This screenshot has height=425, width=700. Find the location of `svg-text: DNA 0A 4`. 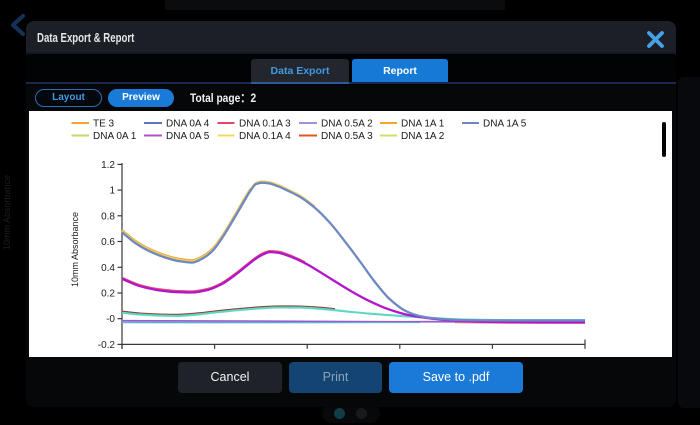

svg-text: DNA 0A 4 is located at coordinates (188, 124).